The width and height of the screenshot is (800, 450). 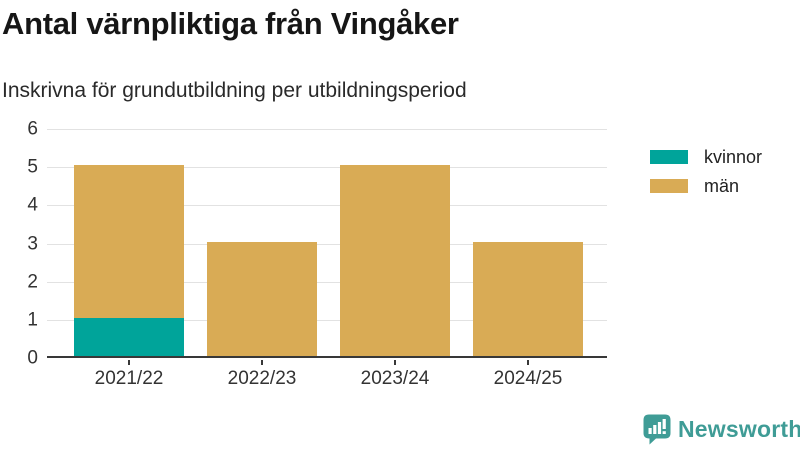 What do you see at coordinates (129, 241) in the screenshot?
I see `bar-män-2021/22` at bounding box center [129, 241].